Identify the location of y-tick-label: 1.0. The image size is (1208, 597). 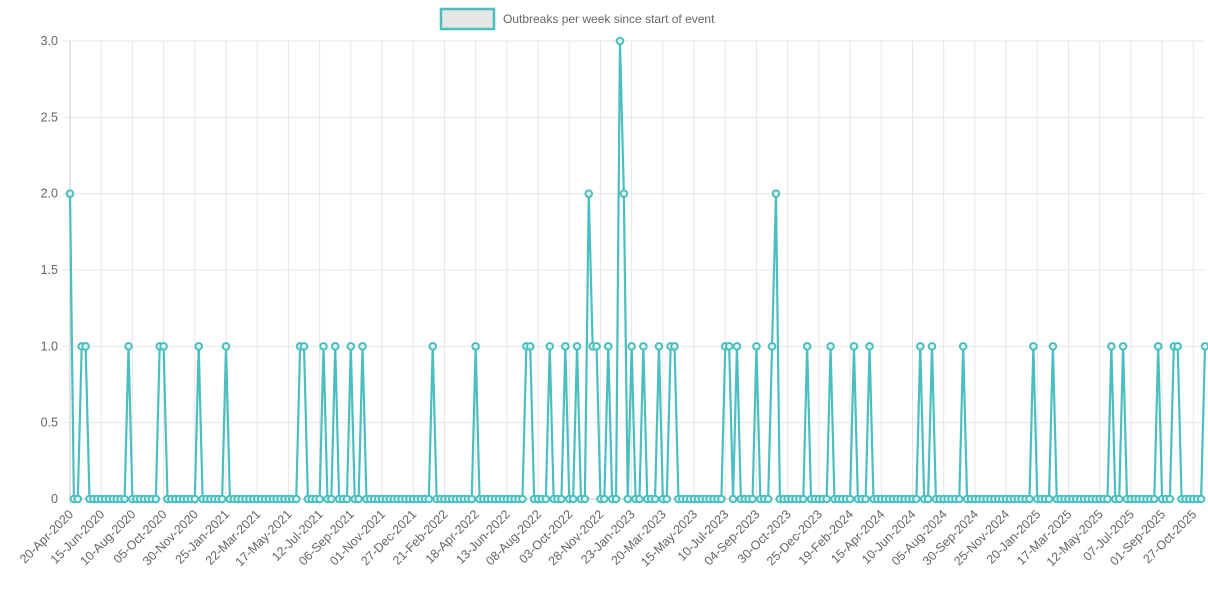
(49, 346).